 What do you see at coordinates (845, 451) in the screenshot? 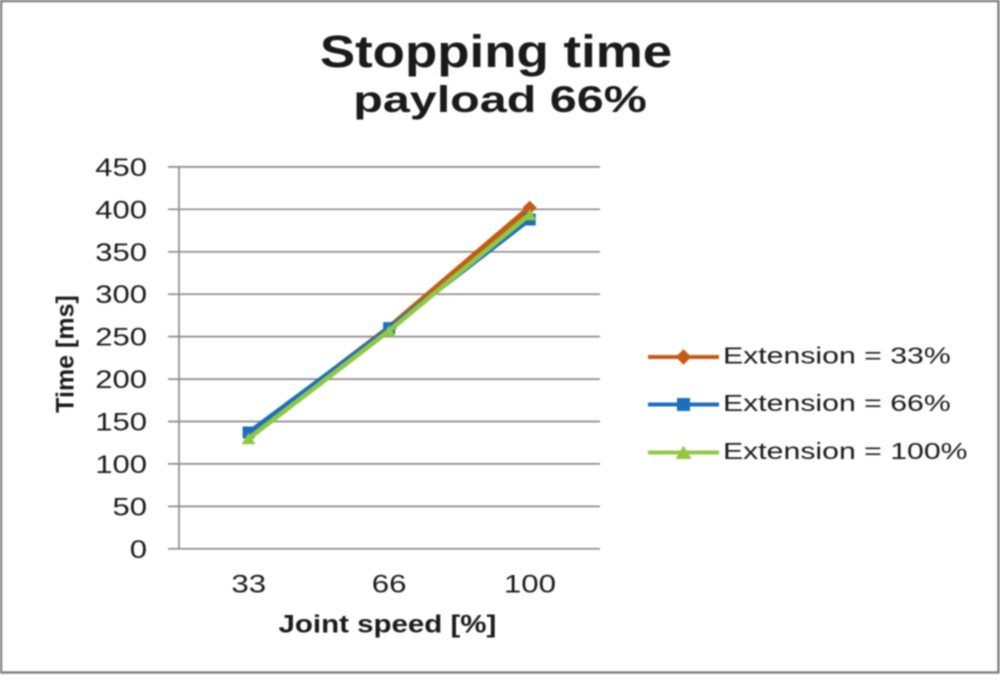
I see `svg-text: Extension = 100%` at bounding box center [845, 451].